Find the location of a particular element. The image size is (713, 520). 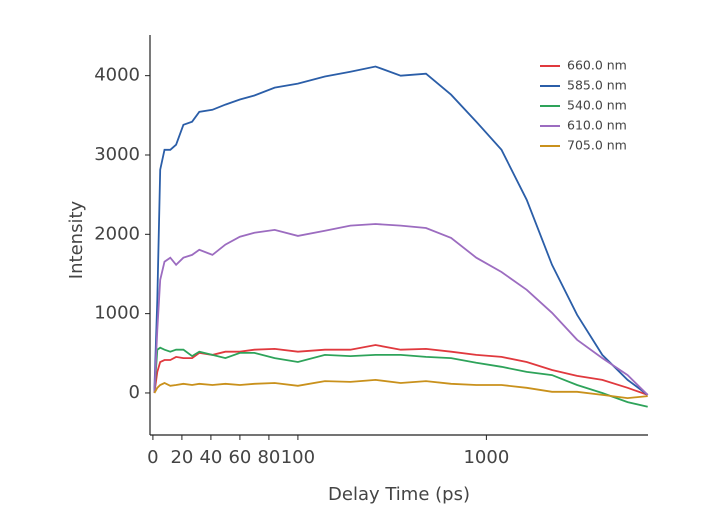

x-tick-label: 100 is located at coordinates (298, 457).